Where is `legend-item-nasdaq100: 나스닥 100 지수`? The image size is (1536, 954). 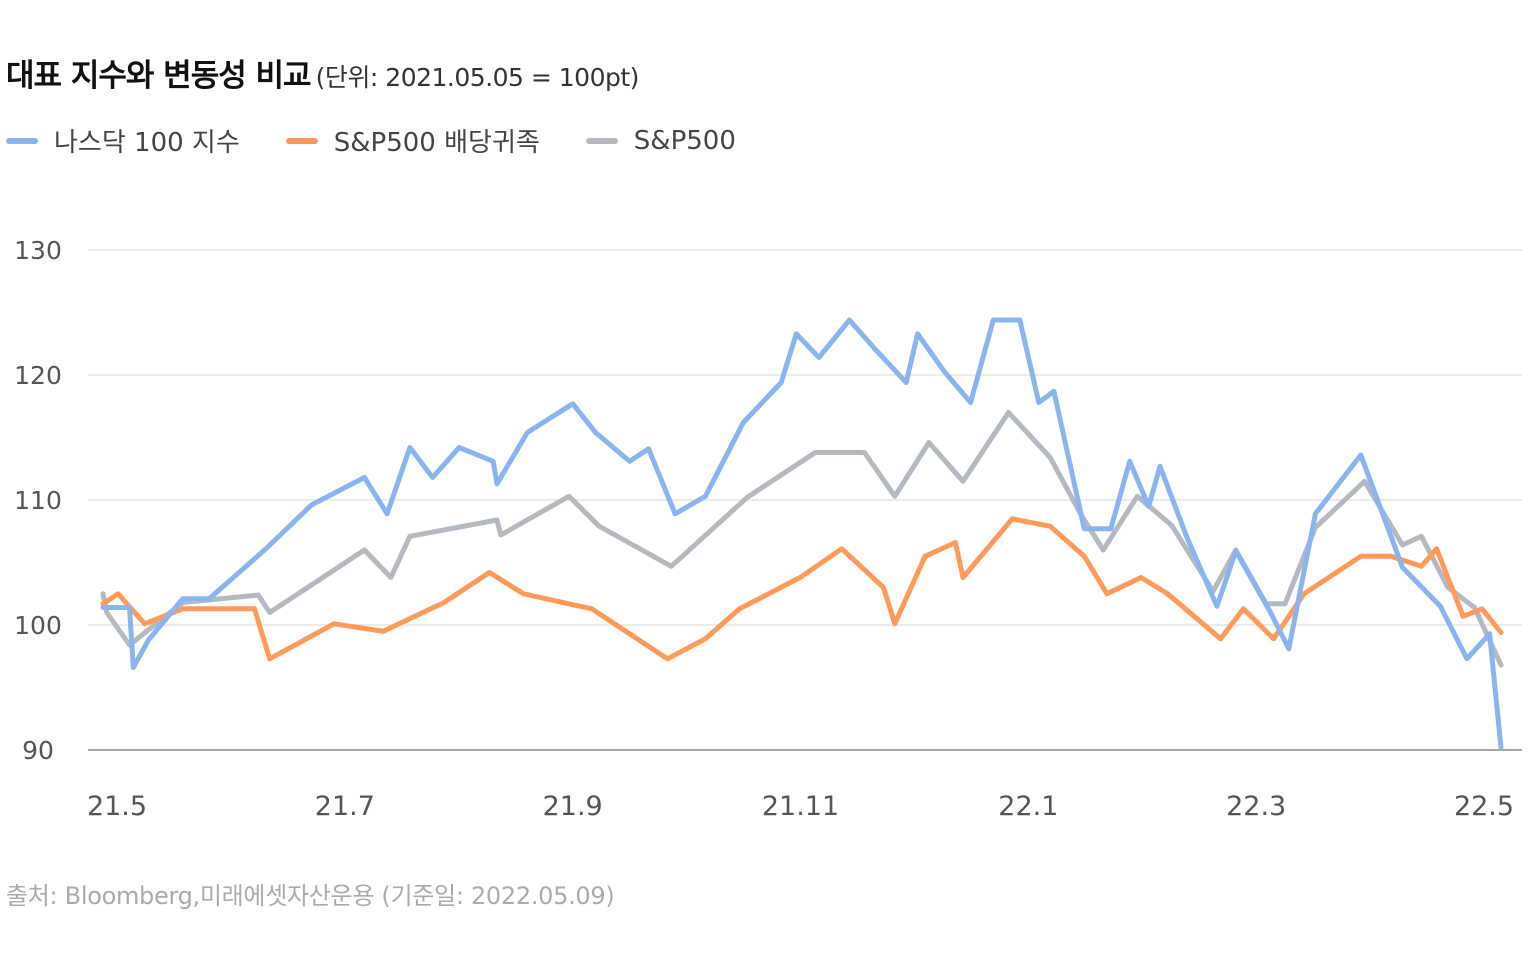
legend-item-nasdaq100: 나스닥 100 지수 is located at coordinates (123, 140).